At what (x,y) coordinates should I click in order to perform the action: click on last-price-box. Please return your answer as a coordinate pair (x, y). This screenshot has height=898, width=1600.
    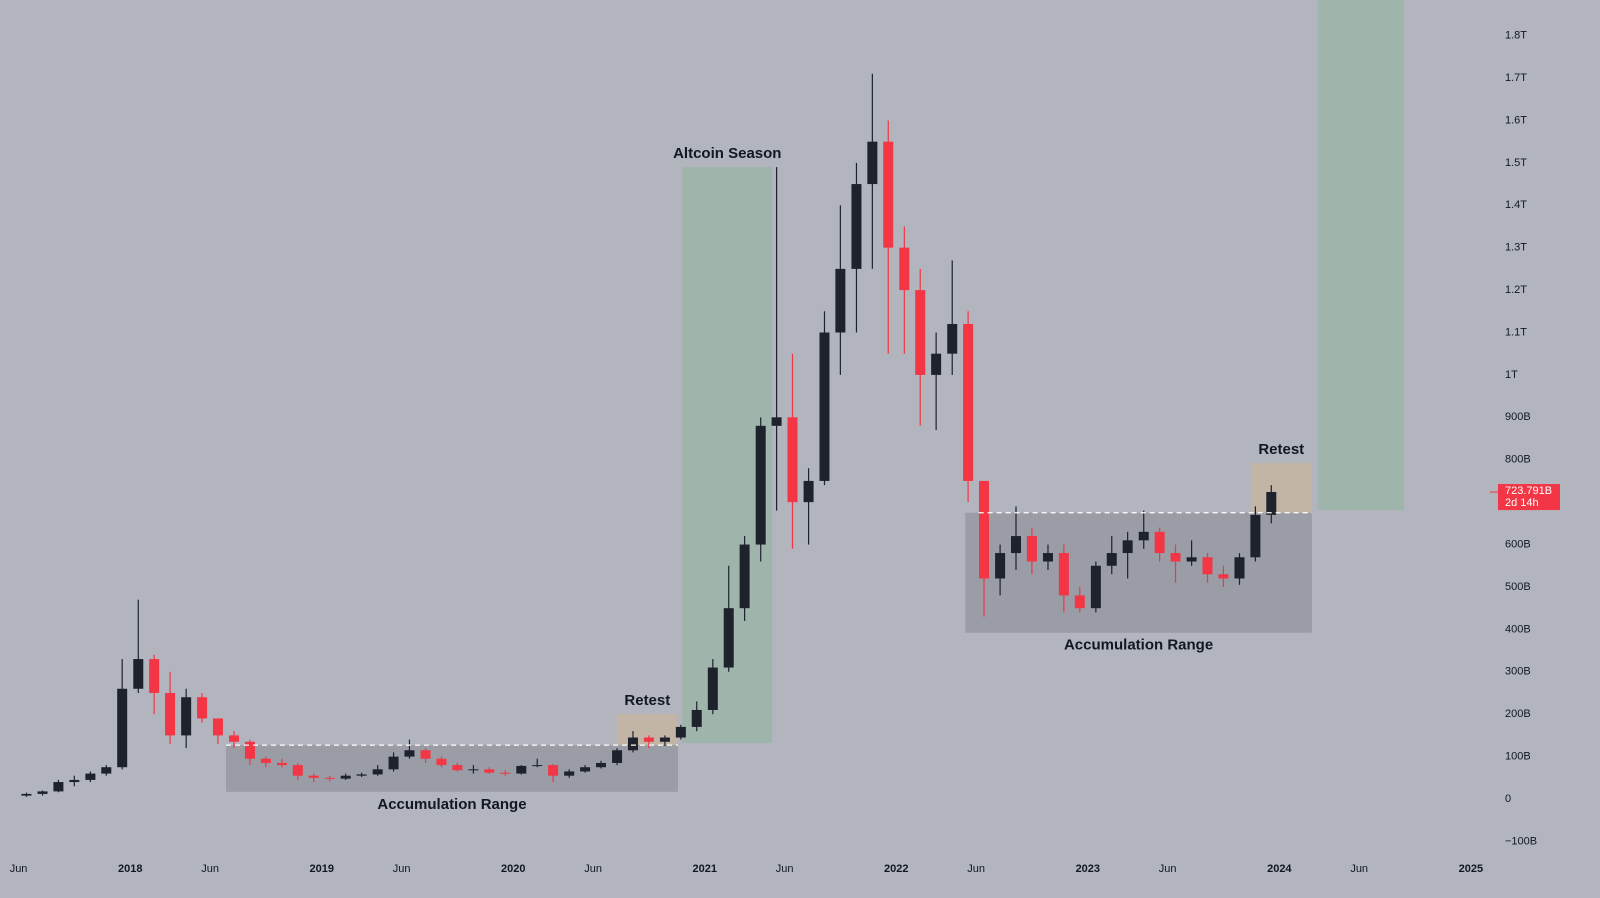
    Looking at the image, I should click on (1529, 497).